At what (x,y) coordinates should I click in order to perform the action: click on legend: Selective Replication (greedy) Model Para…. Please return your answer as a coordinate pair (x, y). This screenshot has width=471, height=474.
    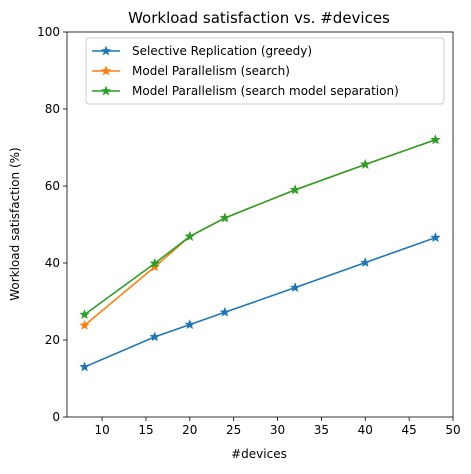
    Looking at the image, I should click on (265, 71).